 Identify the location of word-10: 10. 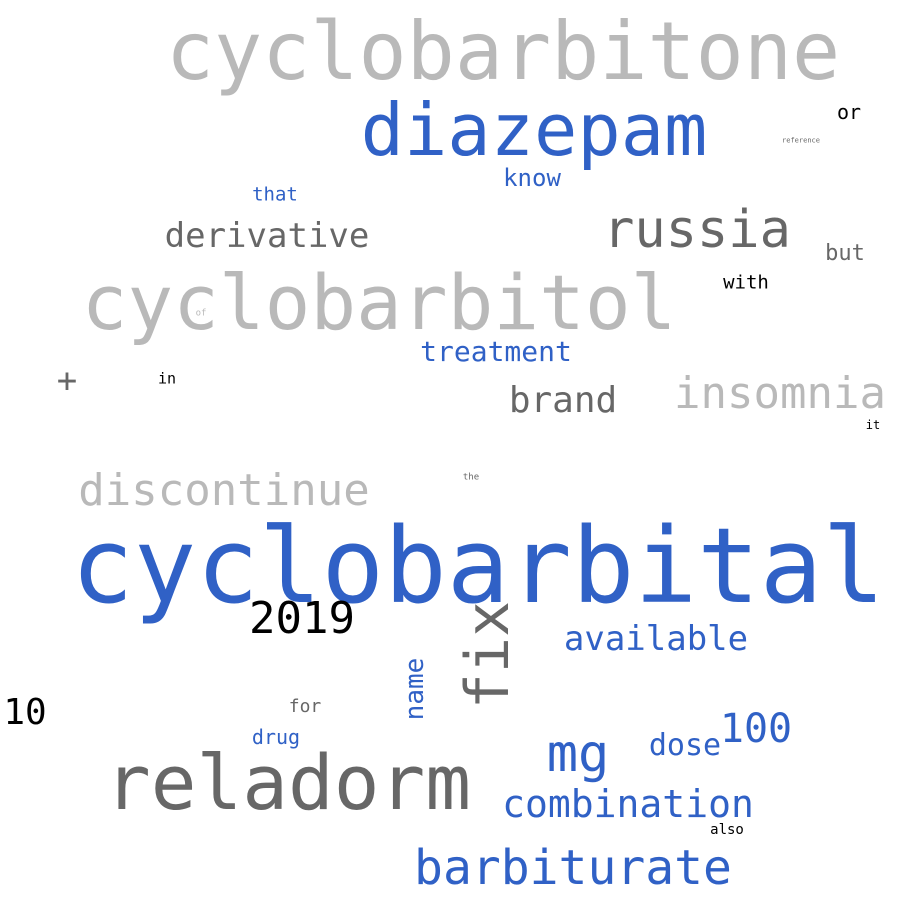
(25, 712).